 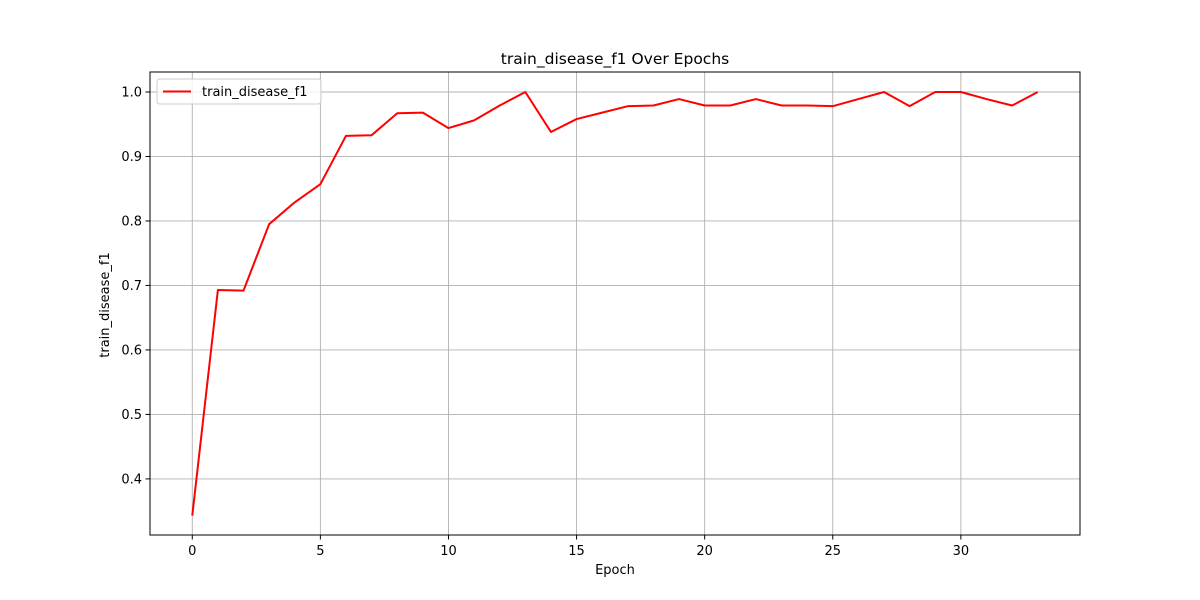 I want to click on legend-label: train_disease_f1, so click(x=254, y=92).